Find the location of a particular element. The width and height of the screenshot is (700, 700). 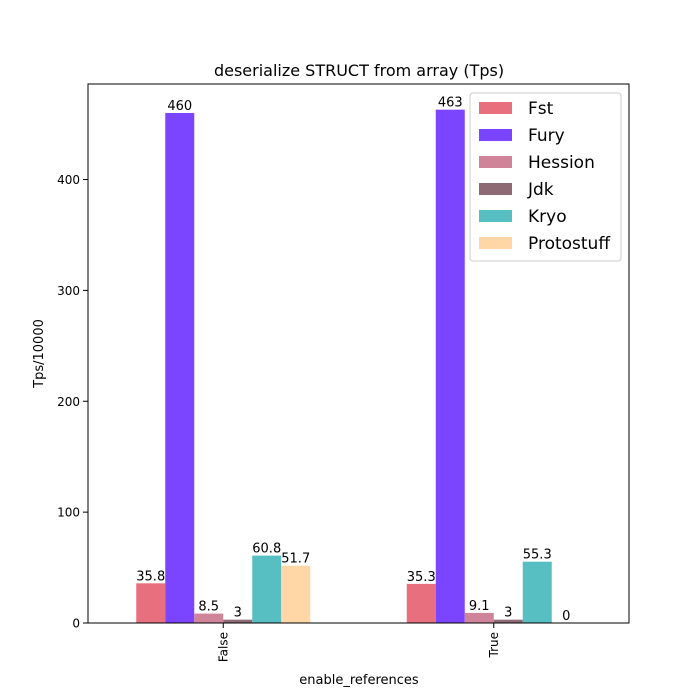

bar-fury-true is located at coordinates (450, 366).